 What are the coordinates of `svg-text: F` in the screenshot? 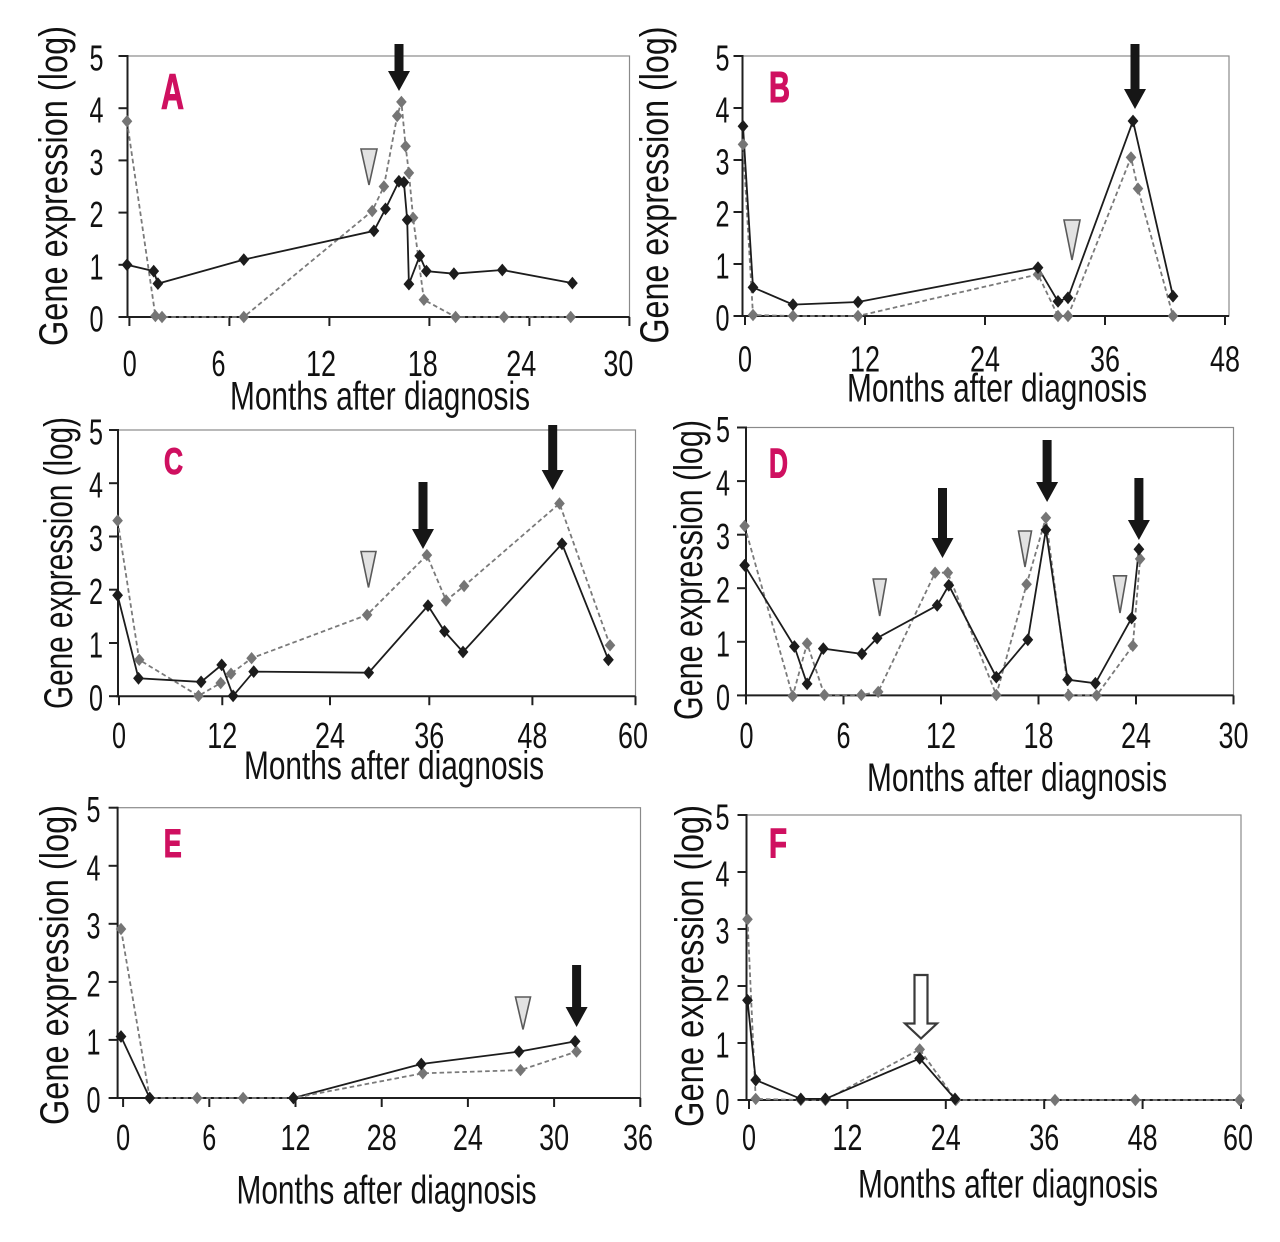 It's located at (778, 843).